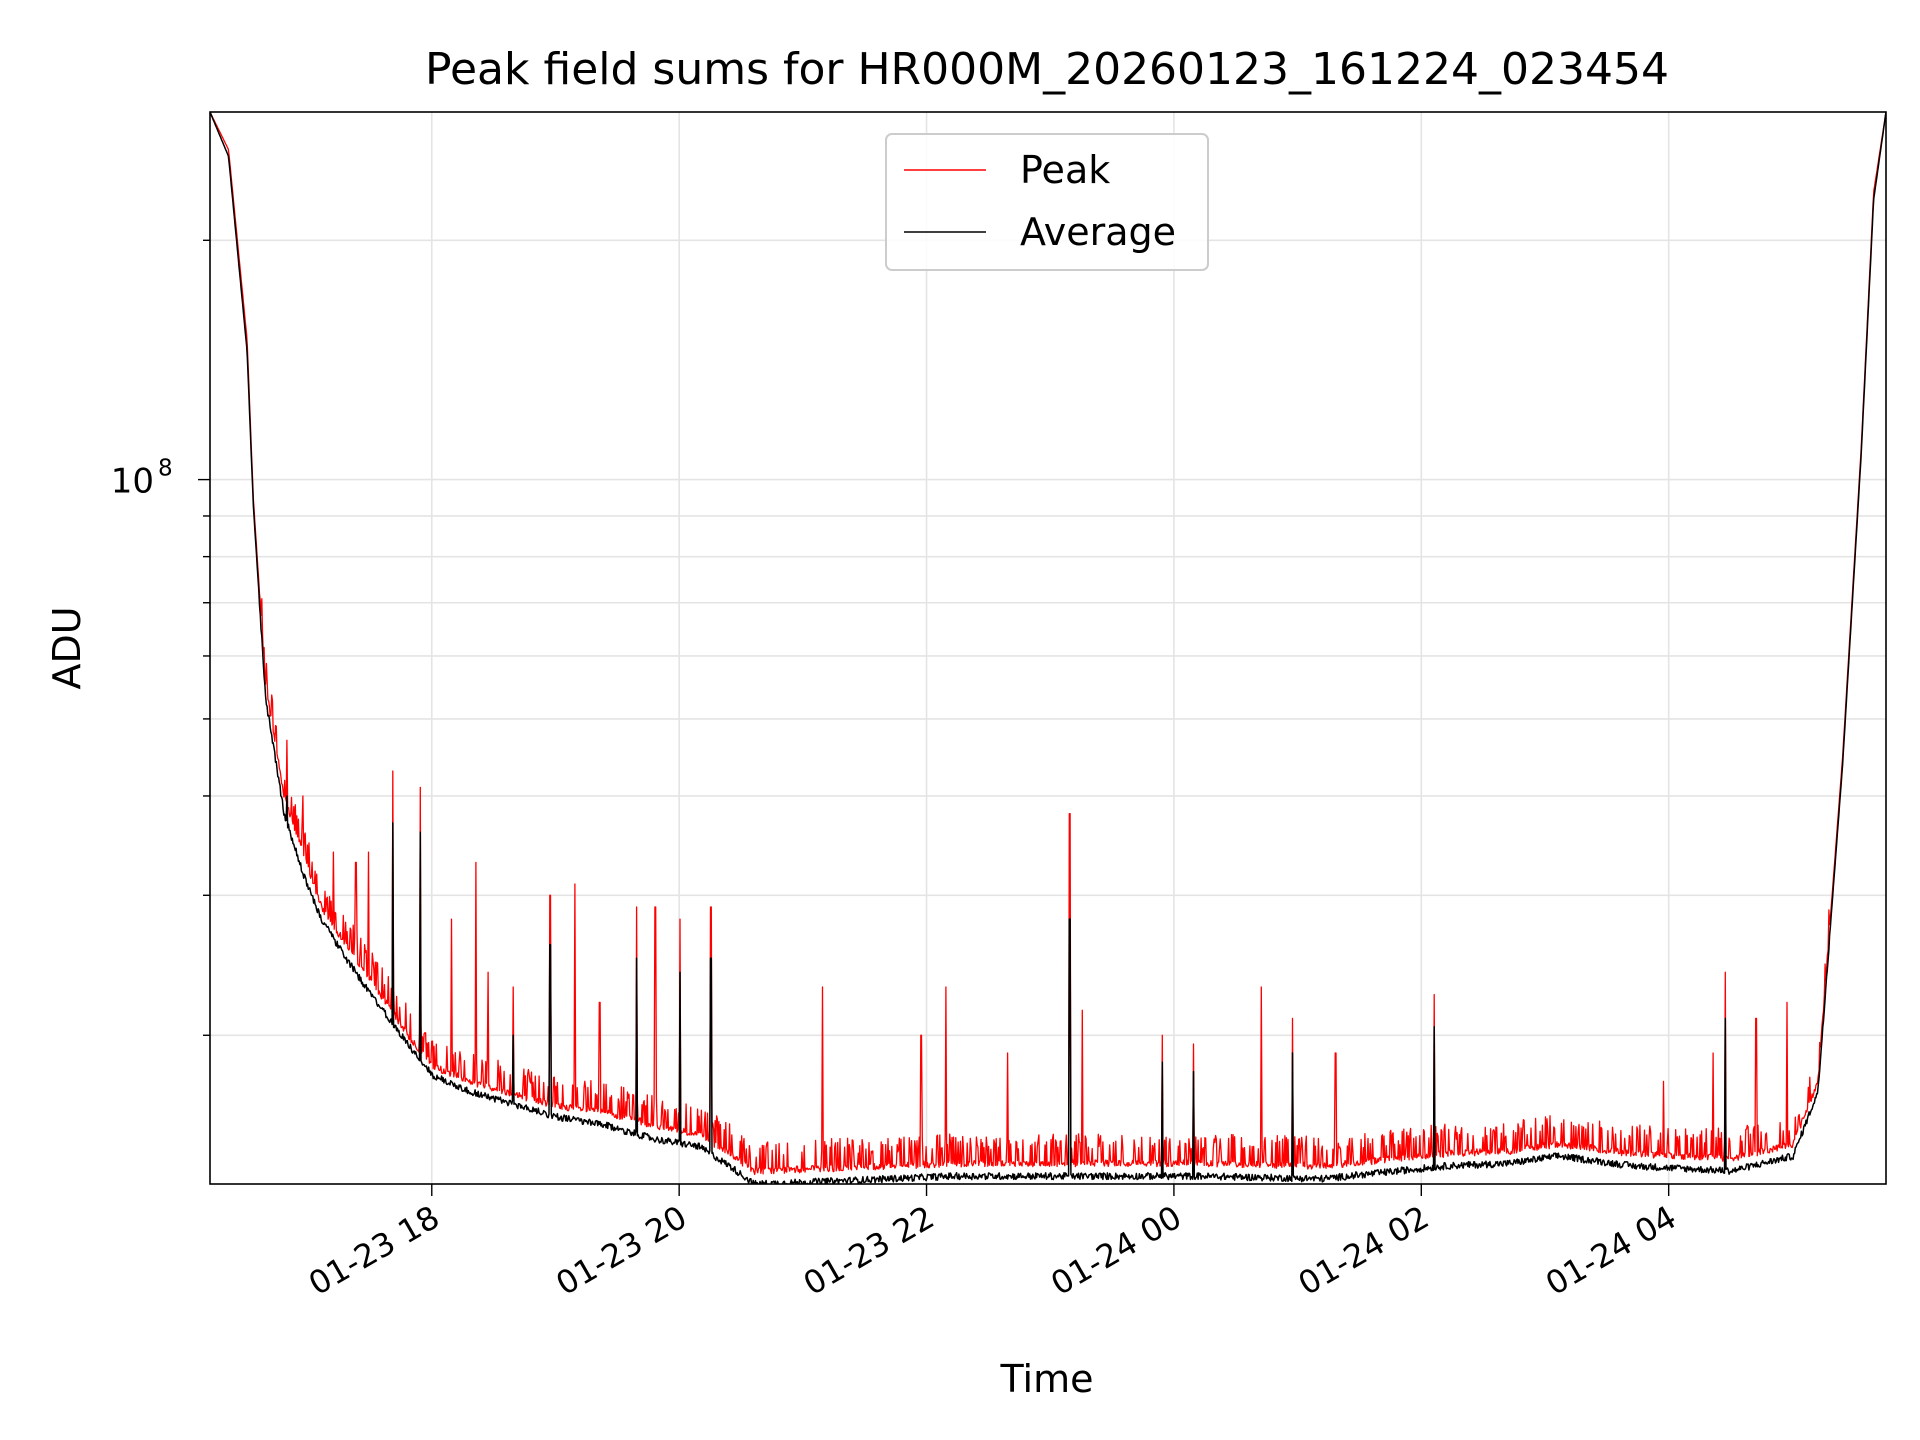 The width and height of the screenshot is (1920, 1440). I want to click on legend: Peak Average, so click(1047, 202).